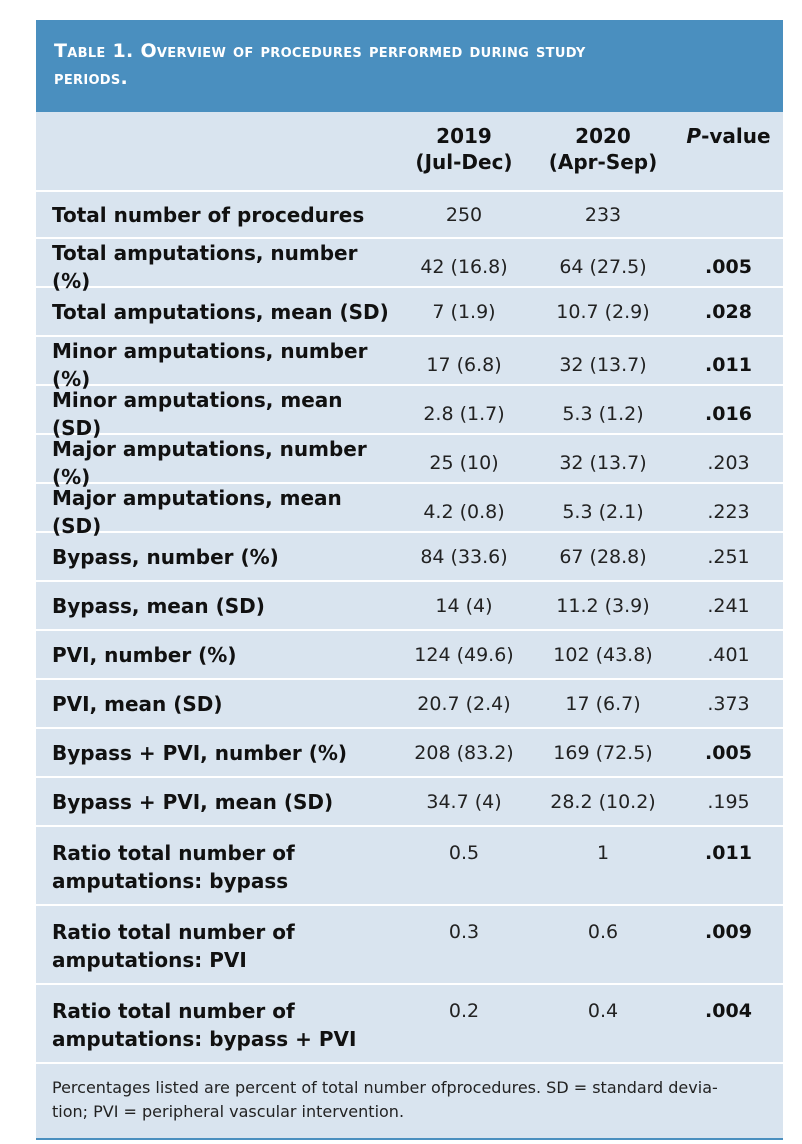 This screenshot has height=1144, width=802. What do you see at coordinates (728, 512) in the screenshot?
I see `p-value: .223` at bounding box center [728, 512].